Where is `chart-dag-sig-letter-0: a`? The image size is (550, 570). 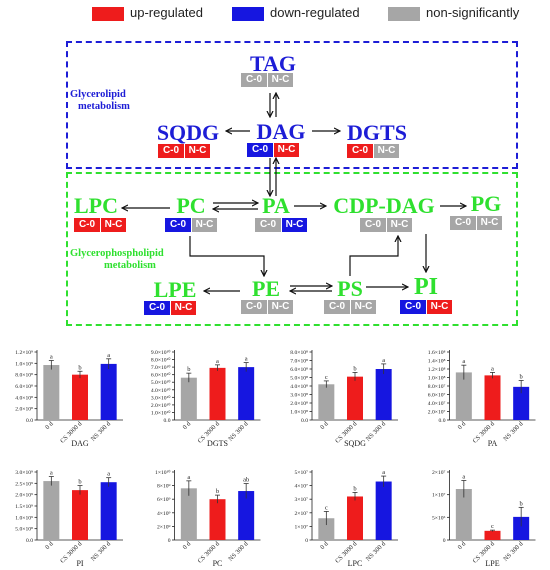 chart-dag-sig-letter-0: a is located at coordinates (51, 357).